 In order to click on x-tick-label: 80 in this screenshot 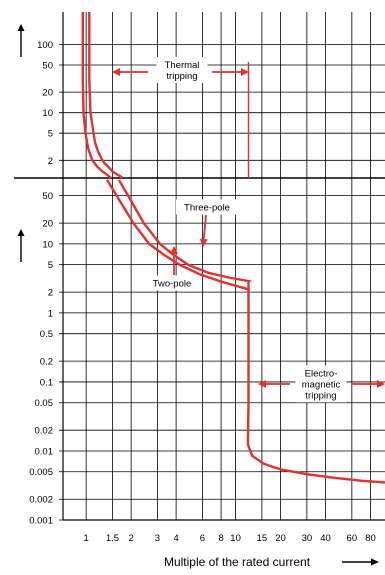, I will do `click(370, 538)`.